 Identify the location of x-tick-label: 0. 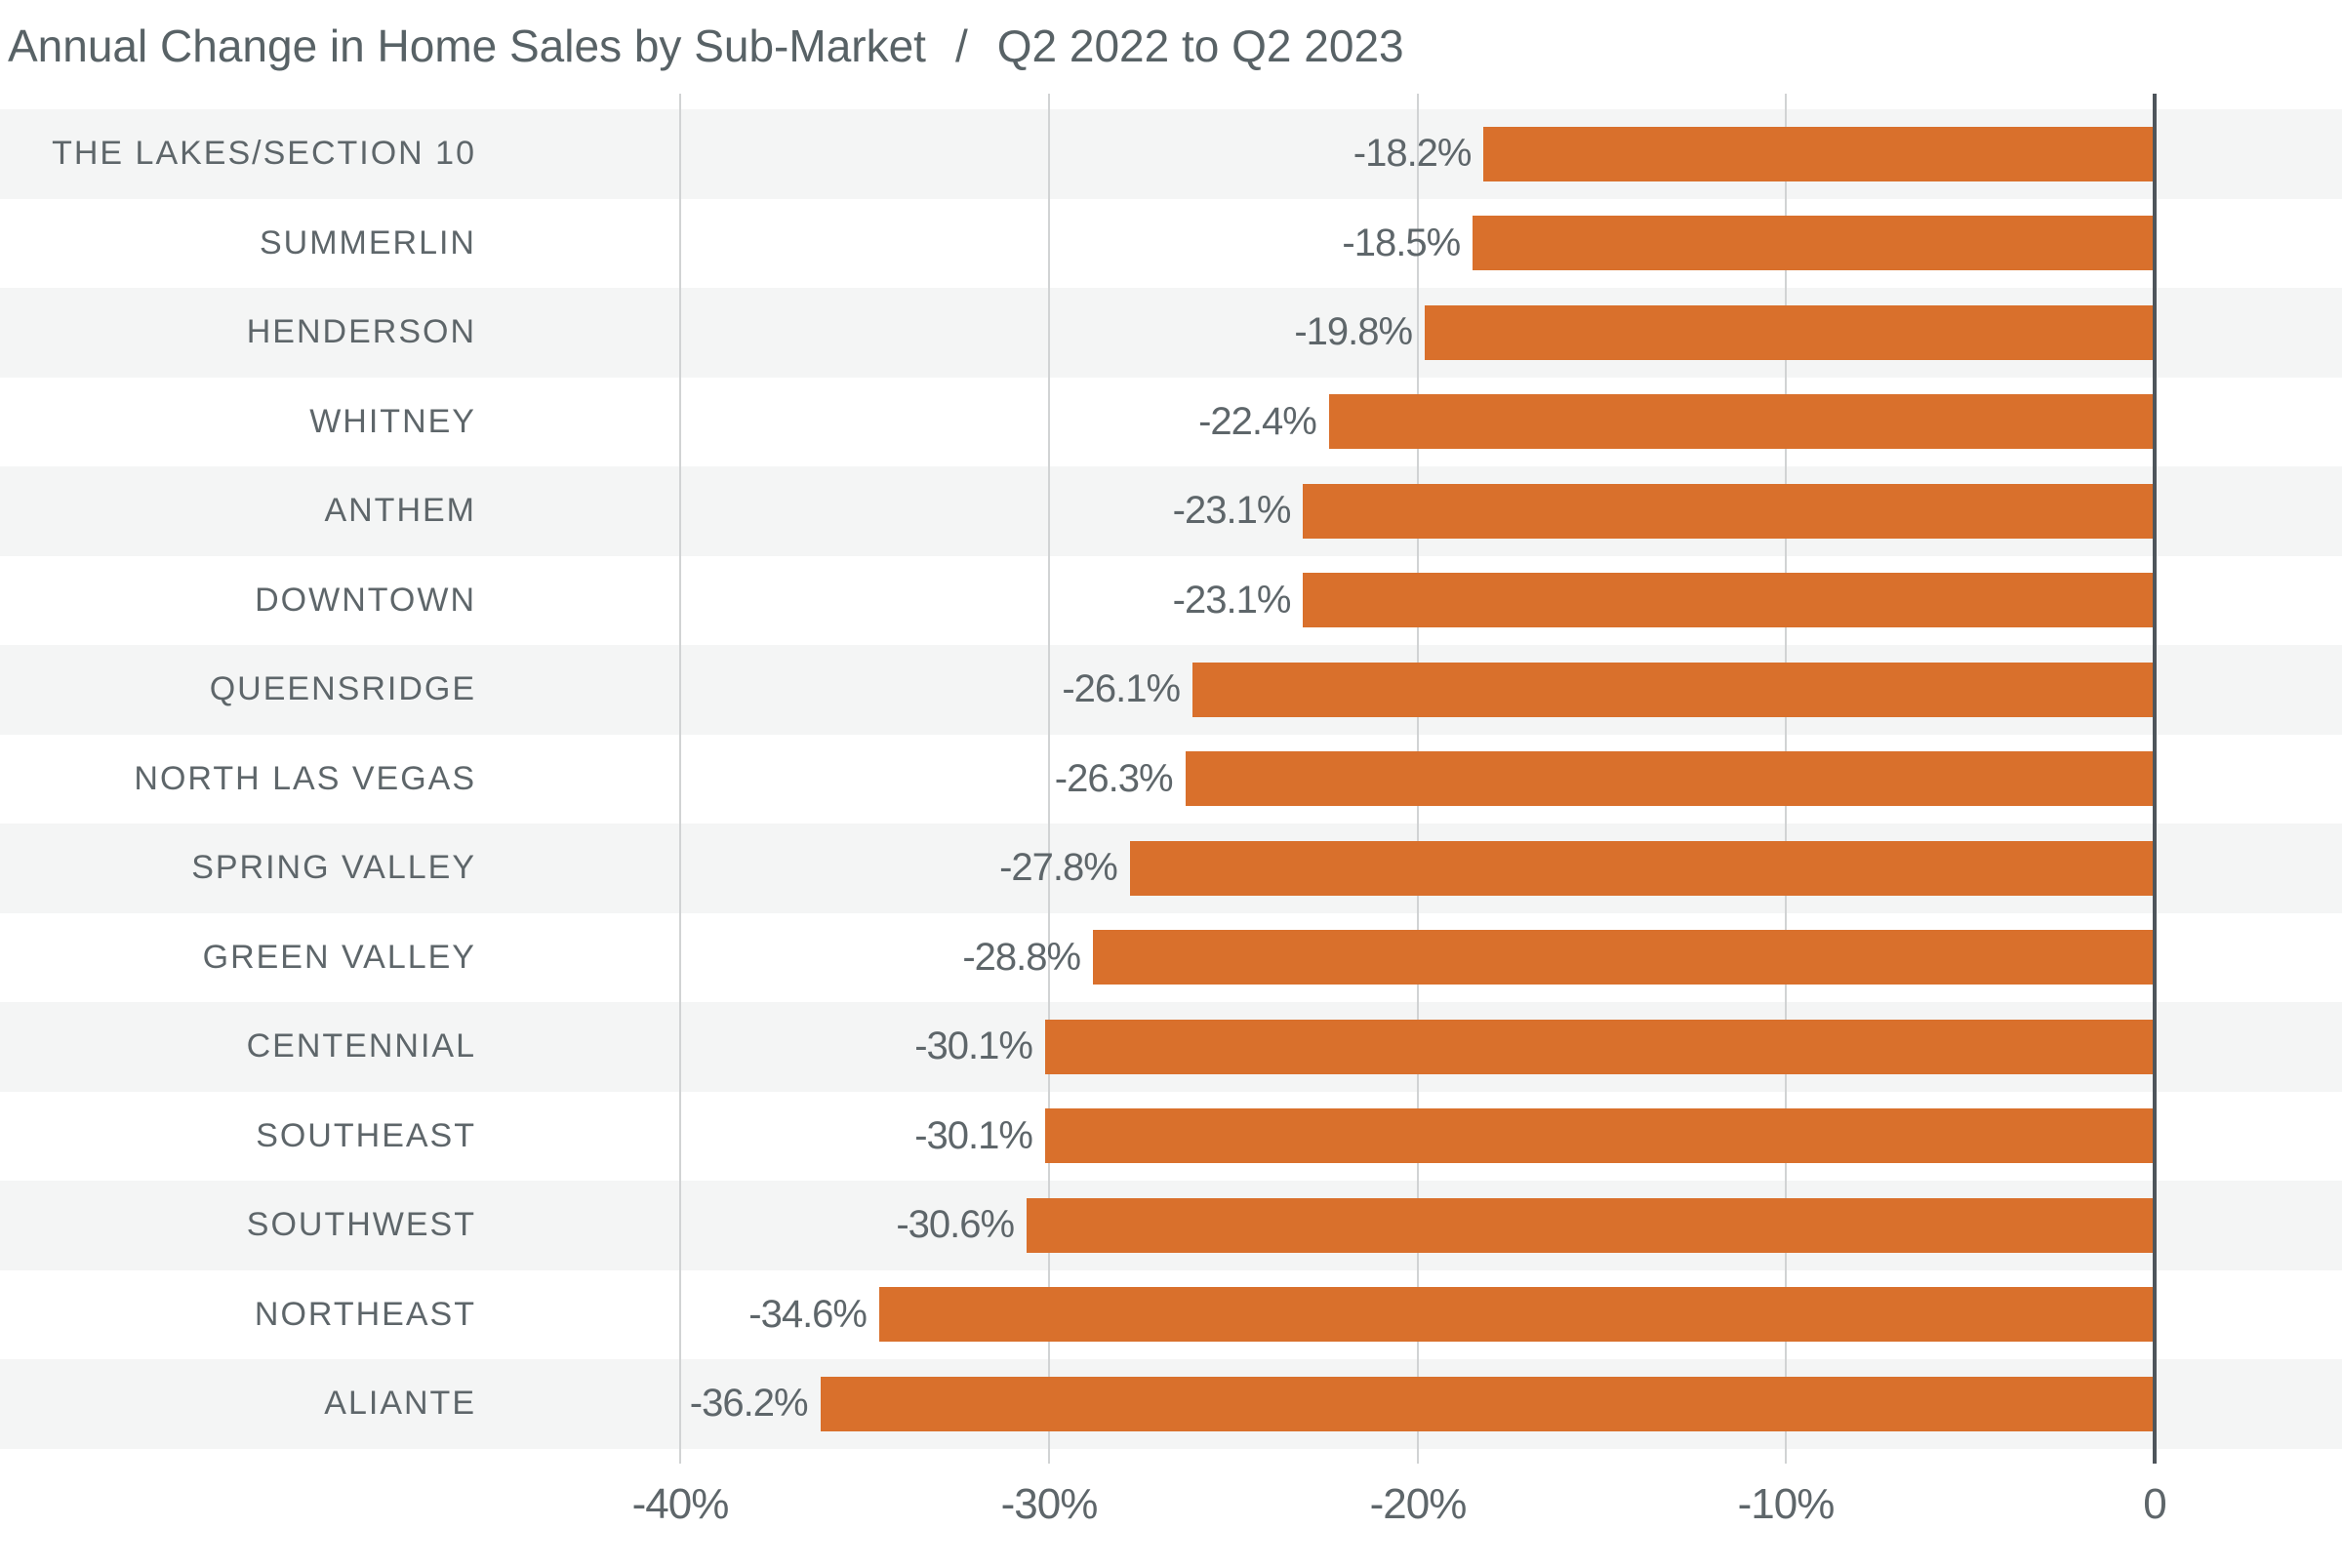
(2154, 1504).